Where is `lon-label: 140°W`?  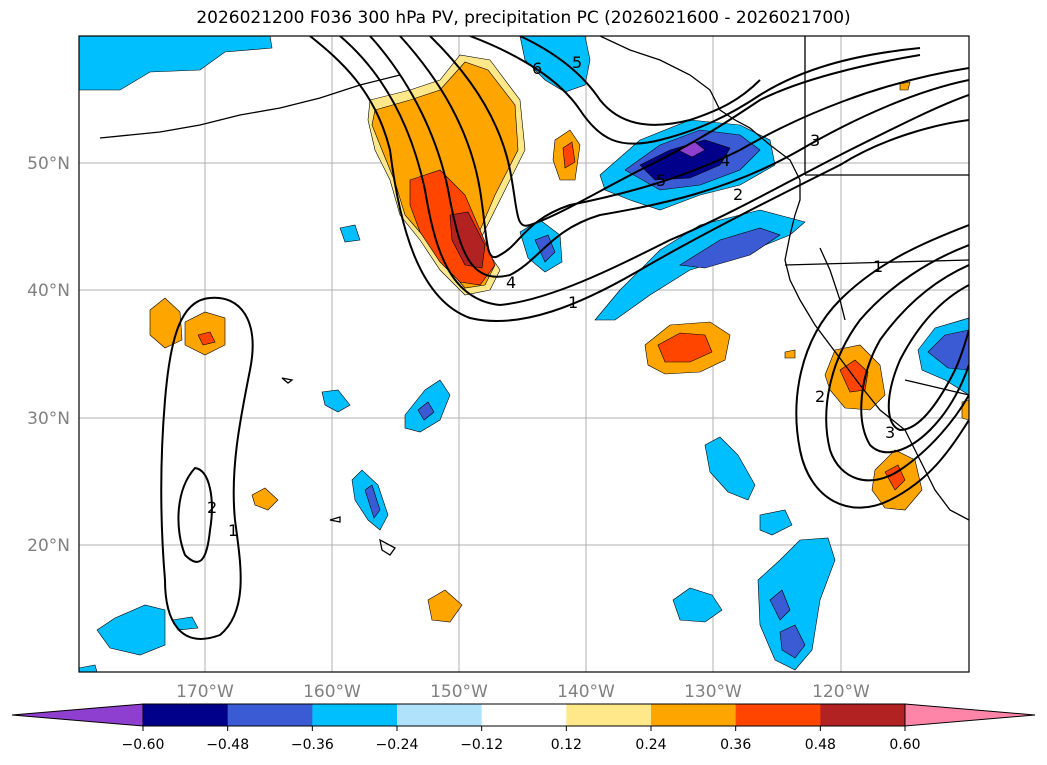
lon-label: 140°W is located at coordinates (586, 692).